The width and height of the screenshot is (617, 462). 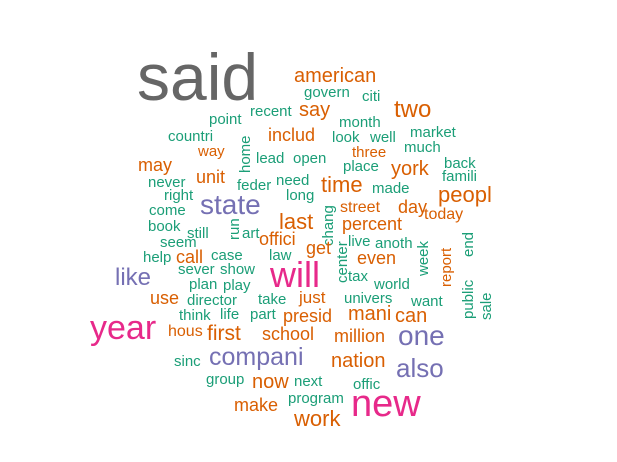 What do you see at coordinates (376, 258) in the screenshot?
I see `word-even: even` at bounding box center [376, 258].